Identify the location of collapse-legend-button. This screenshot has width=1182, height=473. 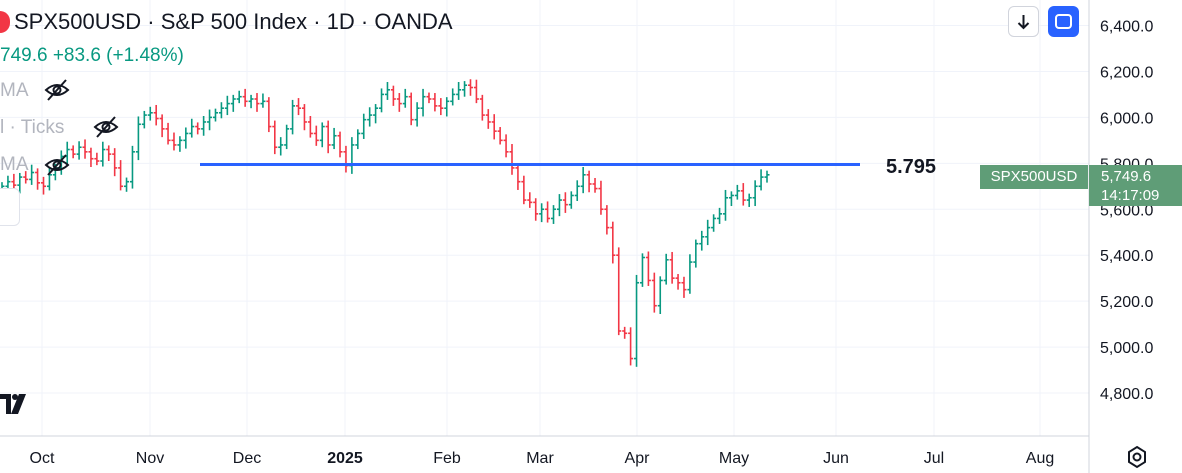
(10, 207).